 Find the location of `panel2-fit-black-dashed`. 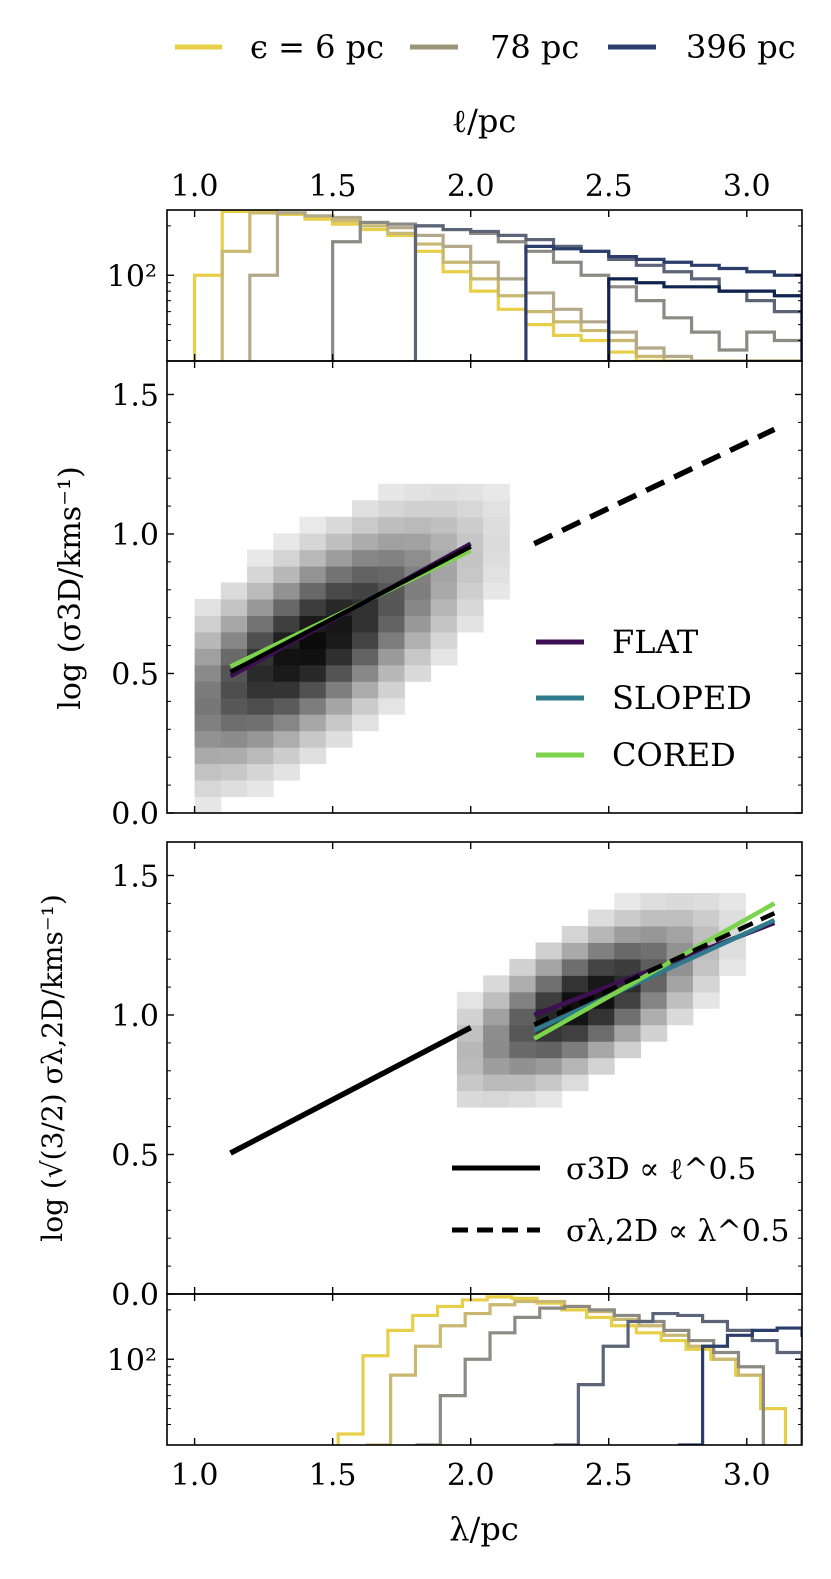

panel2-fit-black-dashed is located at coordinates (654, 969).